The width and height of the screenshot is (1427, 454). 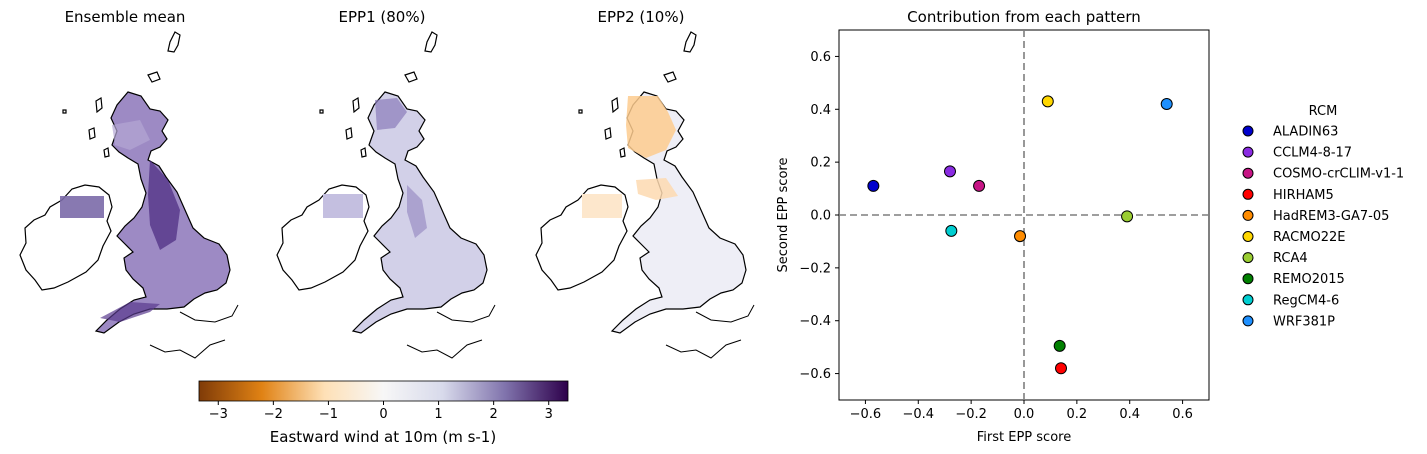 I want to click on x-tick-label: 0.6, so click(x=1182, y=414).